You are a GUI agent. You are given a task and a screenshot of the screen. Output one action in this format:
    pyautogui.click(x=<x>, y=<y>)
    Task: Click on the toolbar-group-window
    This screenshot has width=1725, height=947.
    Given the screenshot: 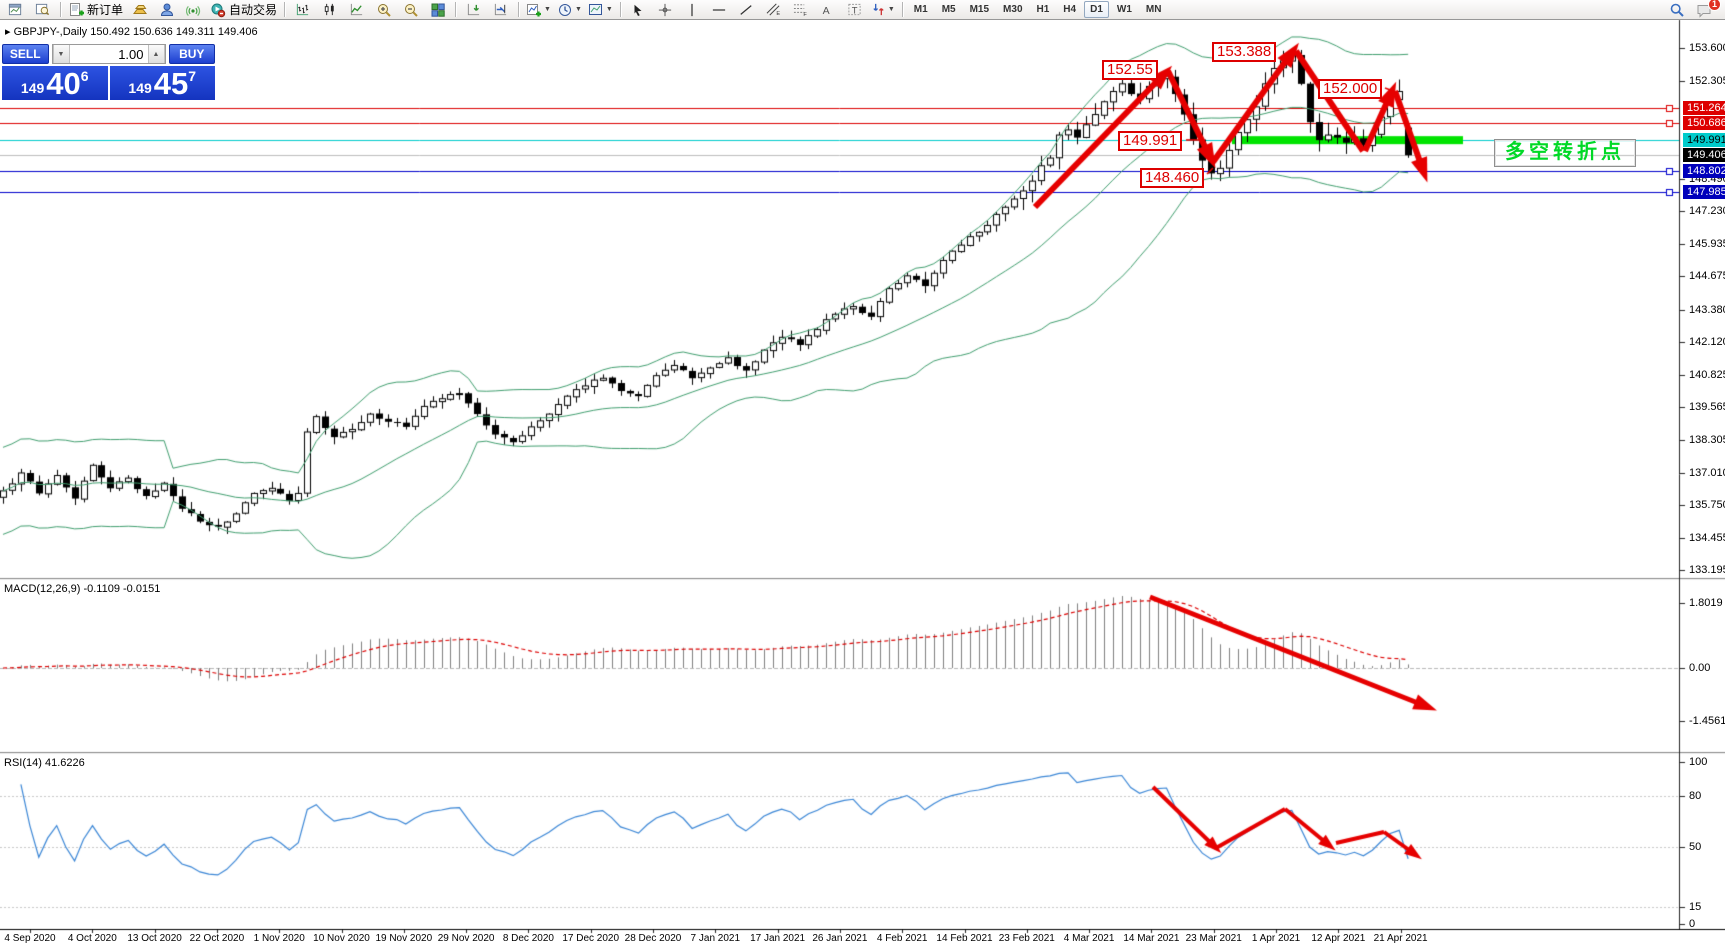 What is the action you would take?
    pyautogui.click(x=29, y=10)
    